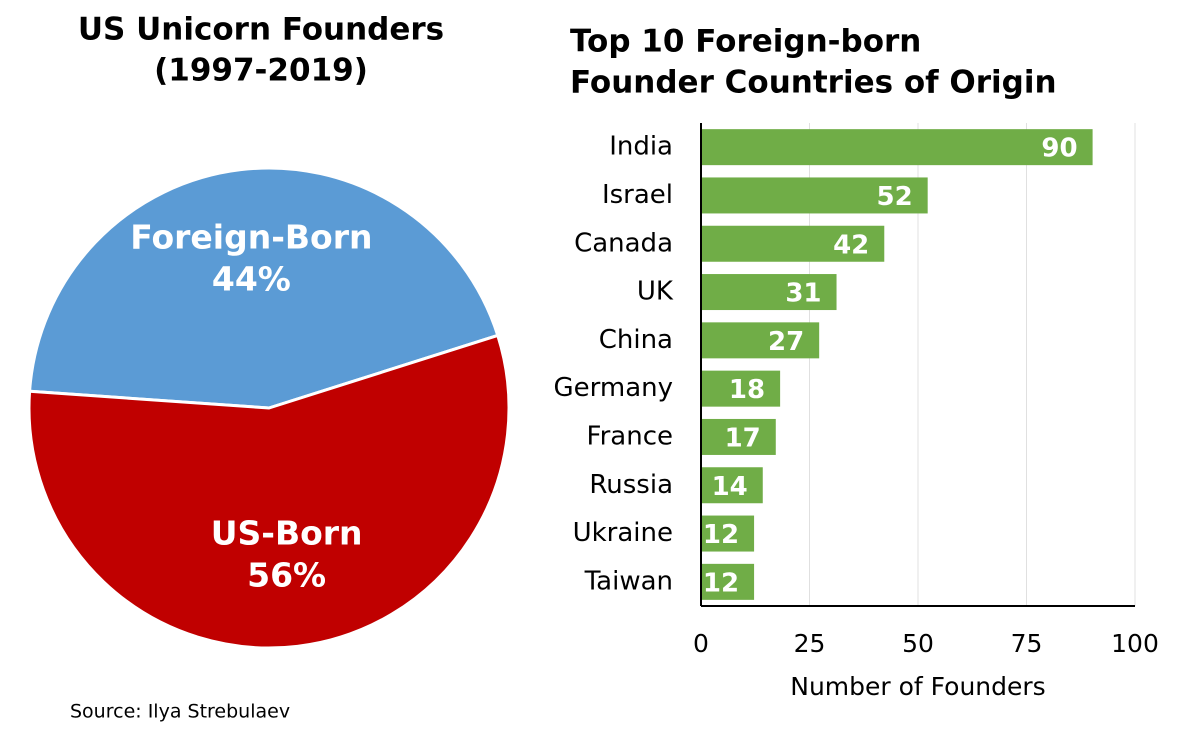 Image resolution: width=1200 pixels, height=738 pixels. What do you see at coordinates (851, 245) in the screenshot?
I see `value-label: 42` at bounding box center [851, 245].